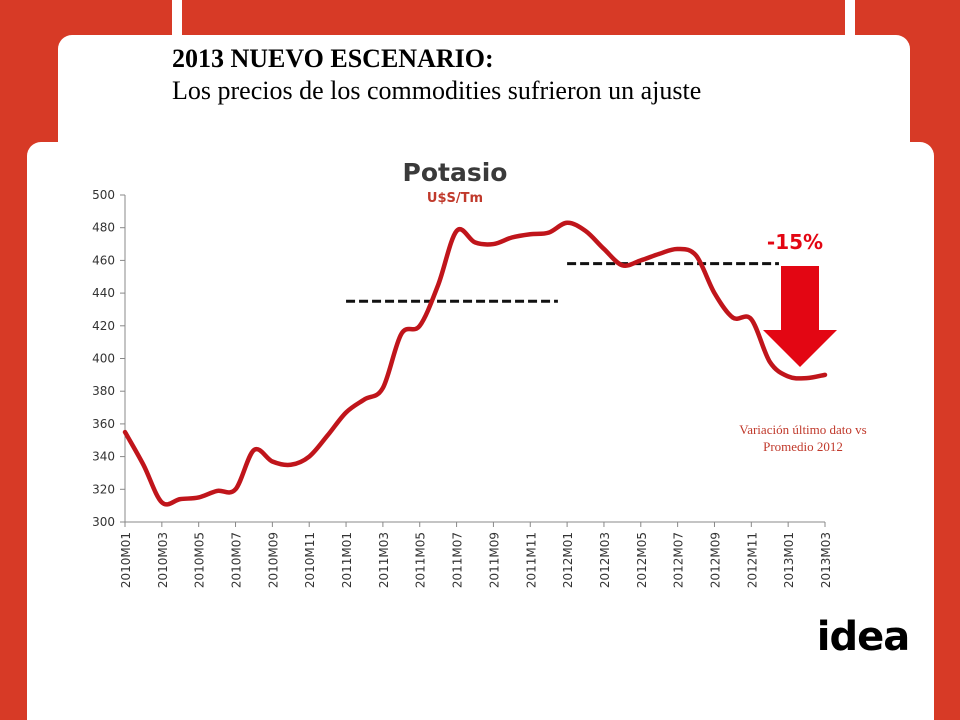 Image resolution: width=960 pixels, height=720 pixels. I want to click on x-tick-label: 2011M01, so click(347, 560).